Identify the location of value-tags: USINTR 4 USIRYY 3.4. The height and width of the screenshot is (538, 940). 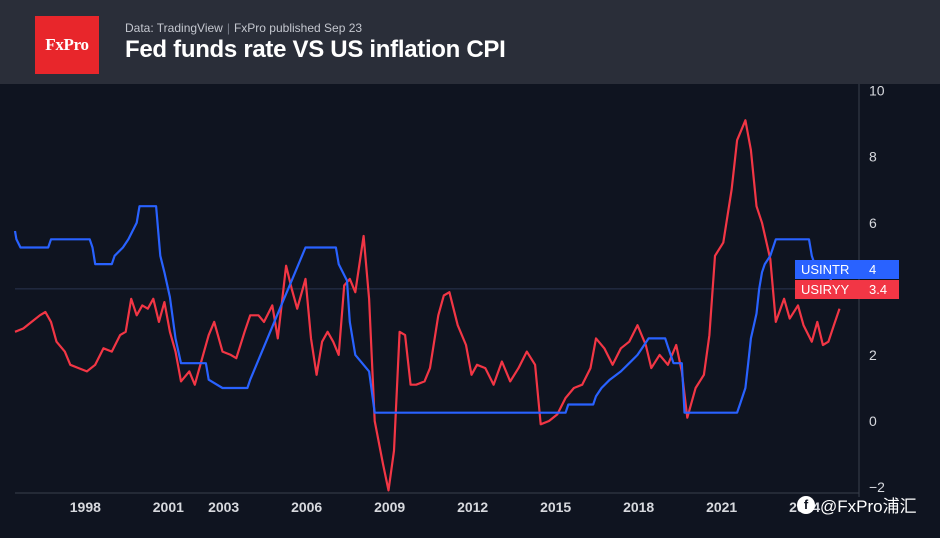
(847, 279).